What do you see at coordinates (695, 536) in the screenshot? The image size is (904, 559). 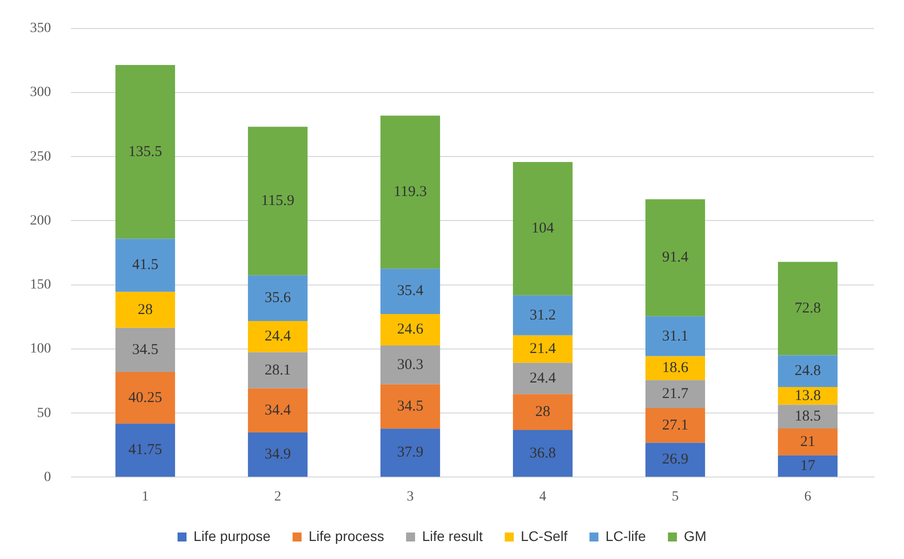 I see `legend-label: GM` at bounding box center [695, 536].